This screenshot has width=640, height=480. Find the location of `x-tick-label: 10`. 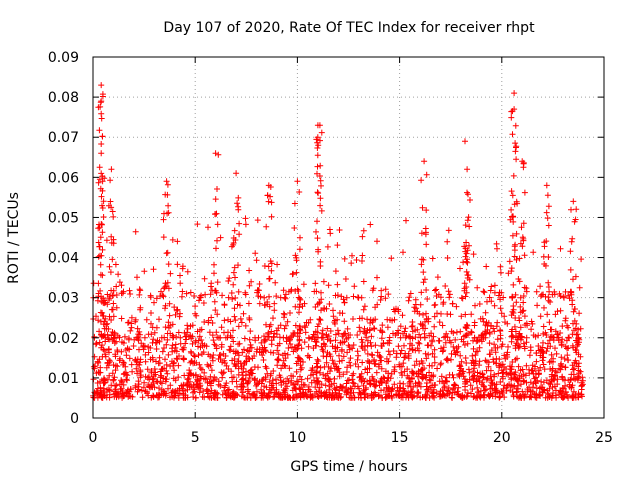

x-tick-label: 10 is located at coordinates (297, 438).